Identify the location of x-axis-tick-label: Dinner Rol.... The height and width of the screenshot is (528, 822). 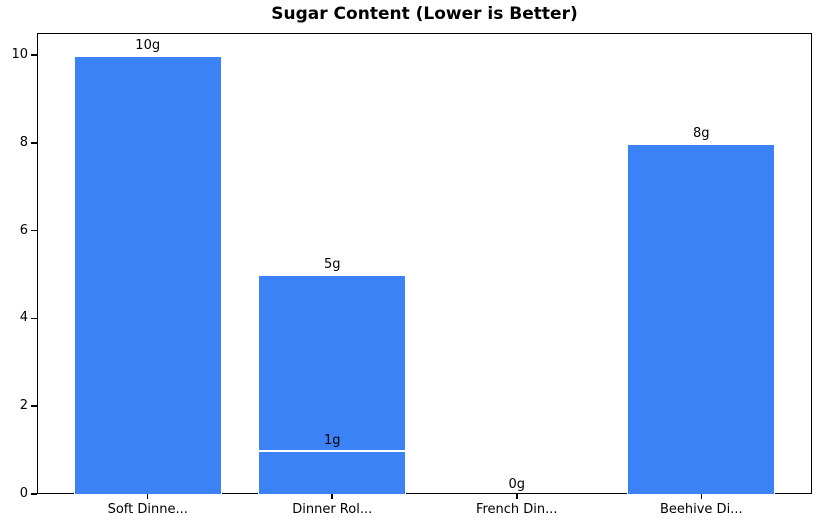
(332, 509).